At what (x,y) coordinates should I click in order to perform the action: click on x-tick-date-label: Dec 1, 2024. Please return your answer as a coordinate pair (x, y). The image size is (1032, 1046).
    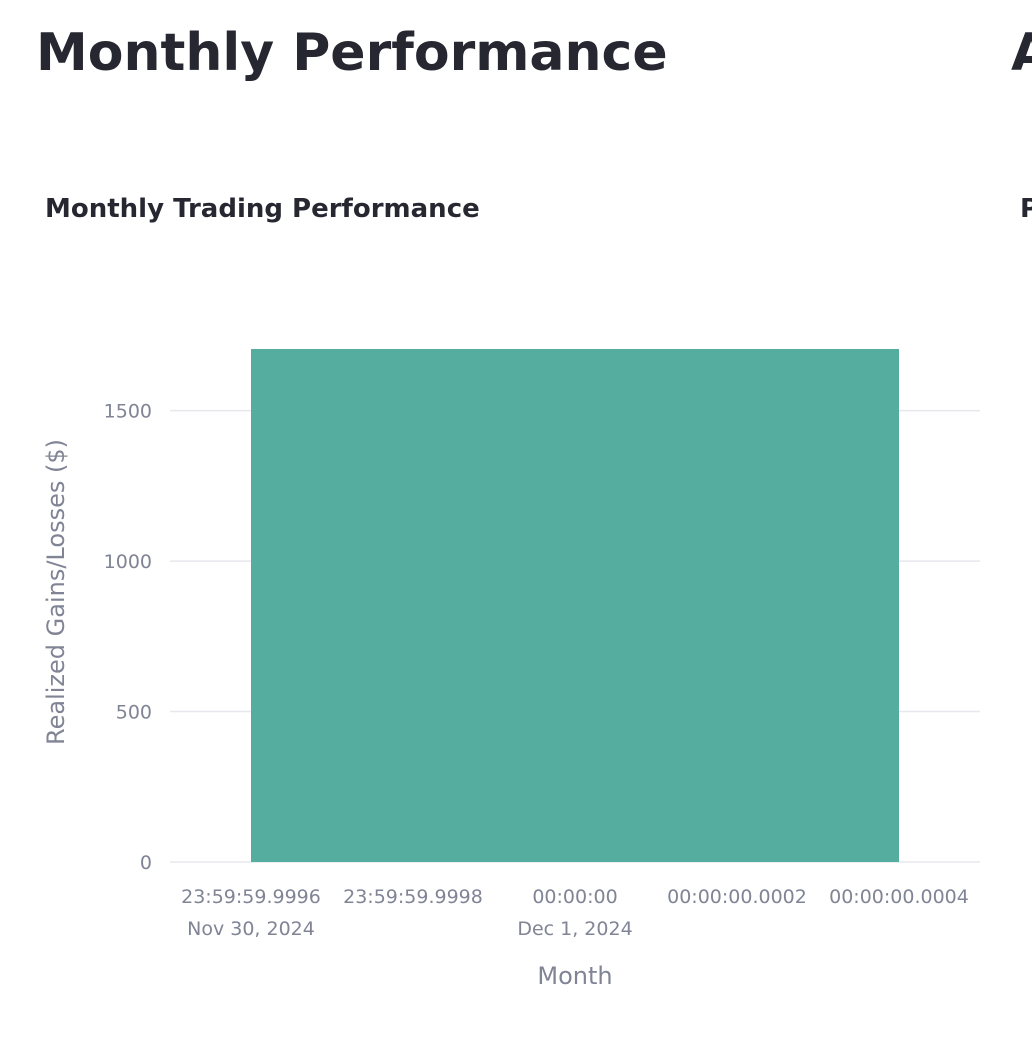
    Looking at the image, I should click on (574, 929).